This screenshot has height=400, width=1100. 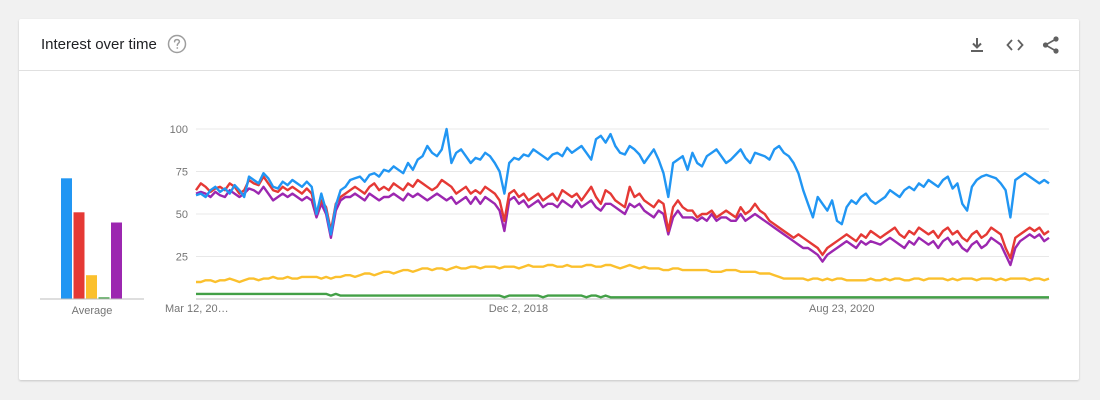 I want to click on y-tick-label: 50, so click(x=182, y=215).